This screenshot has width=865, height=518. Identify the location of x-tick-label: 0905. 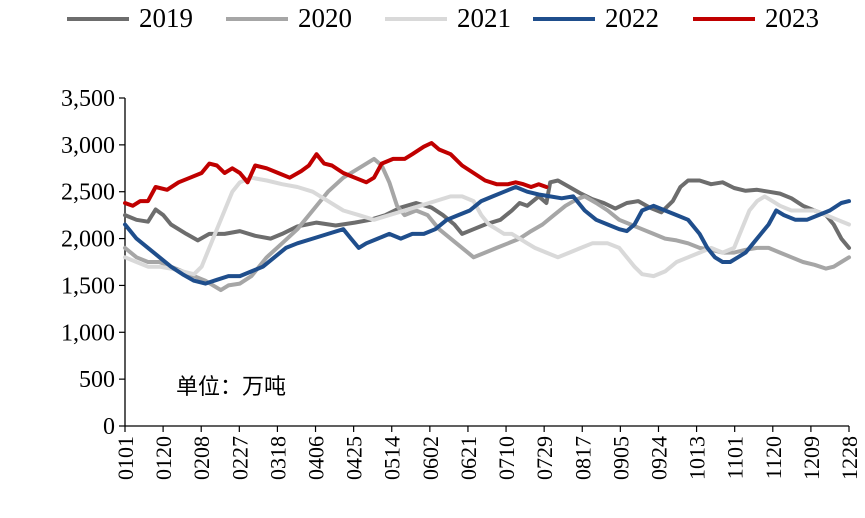
(620, 458).